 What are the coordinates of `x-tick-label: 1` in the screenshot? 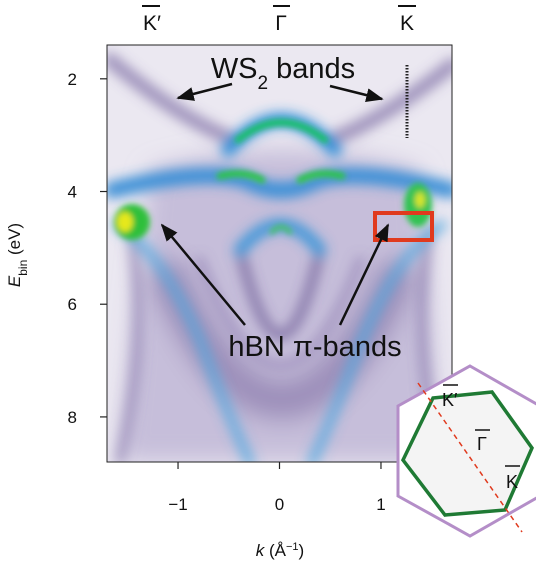 It's located at (380, 504).